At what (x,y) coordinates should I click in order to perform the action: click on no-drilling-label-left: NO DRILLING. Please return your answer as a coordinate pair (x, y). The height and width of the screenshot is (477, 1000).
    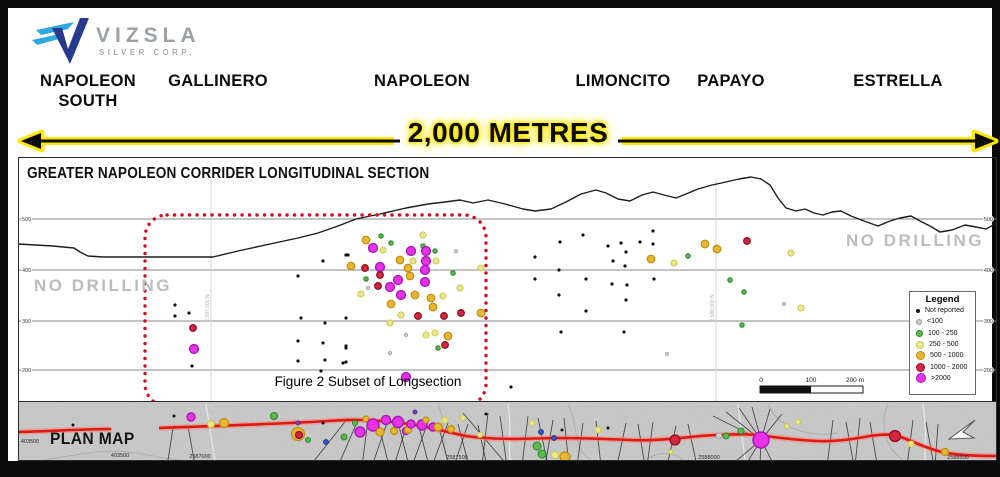
    Looking at the image, I should click on (103, 285).